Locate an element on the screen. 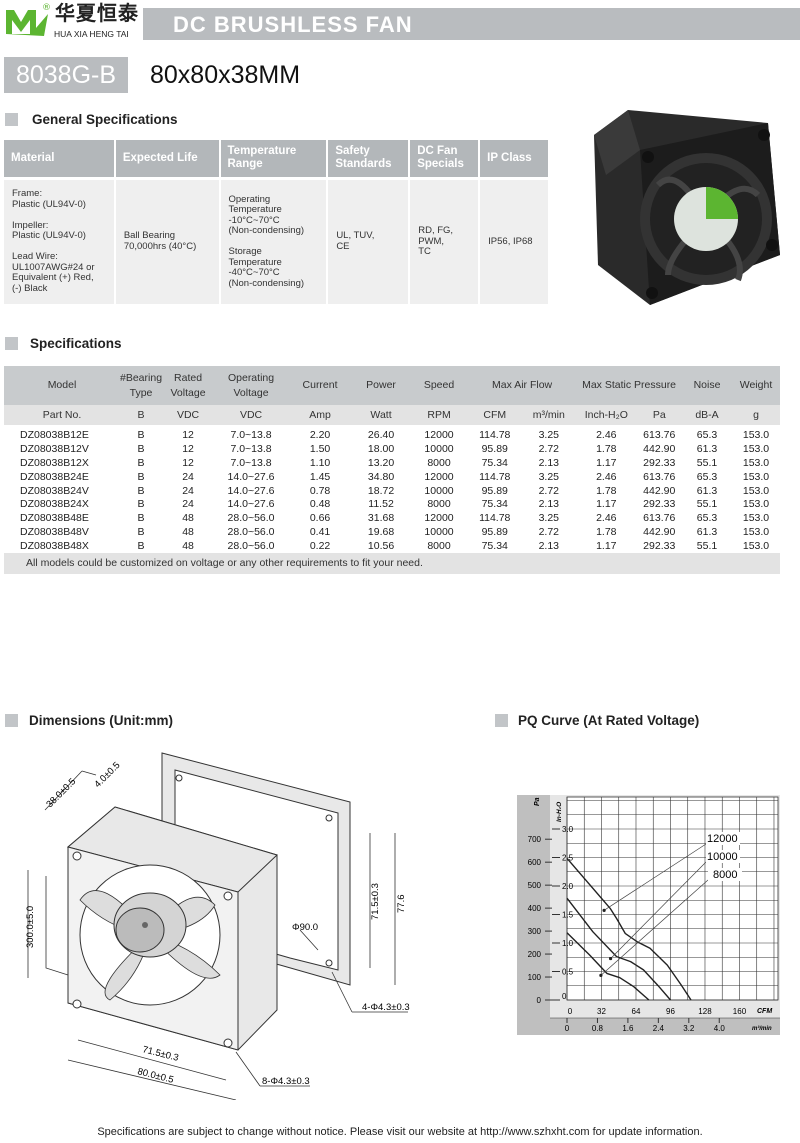 The image size is (800, 1143). col-header: Safety Standards is located at coordinates (369, 160).